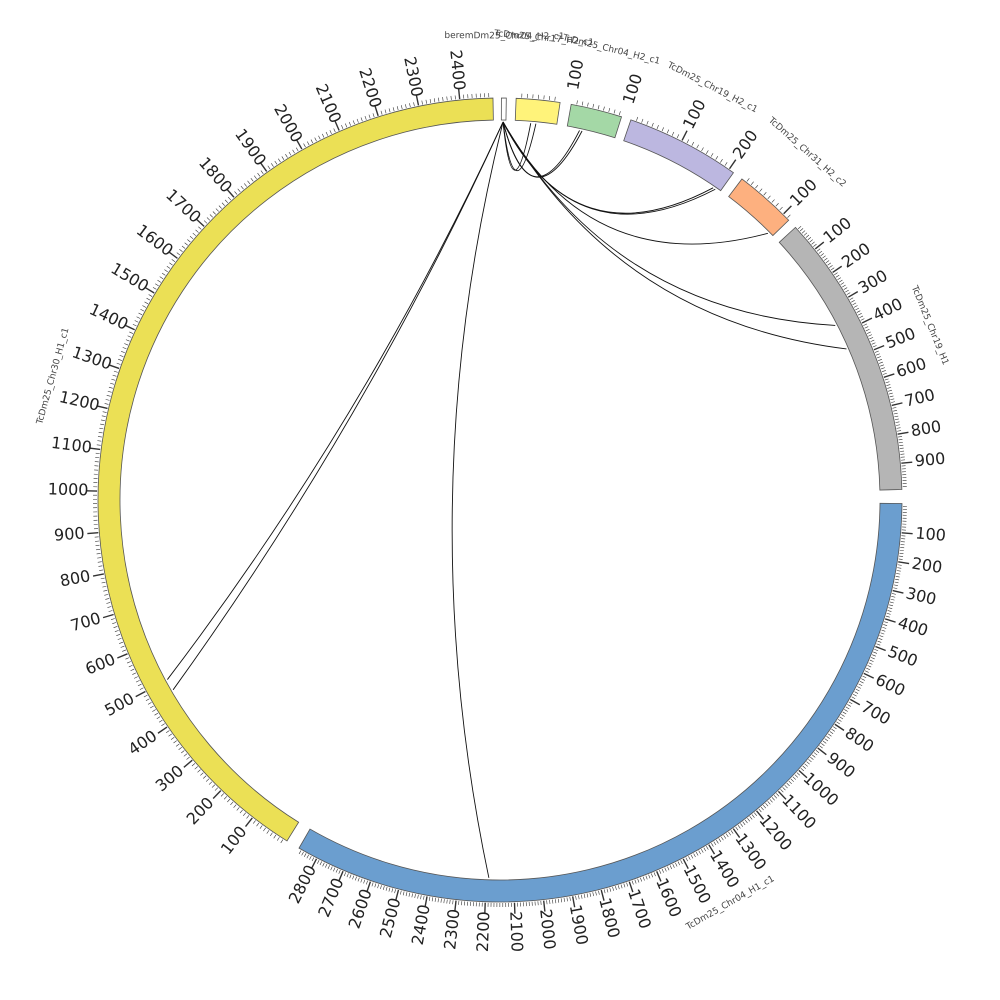  I want to click on tick-label: 500, so click(119, 704).